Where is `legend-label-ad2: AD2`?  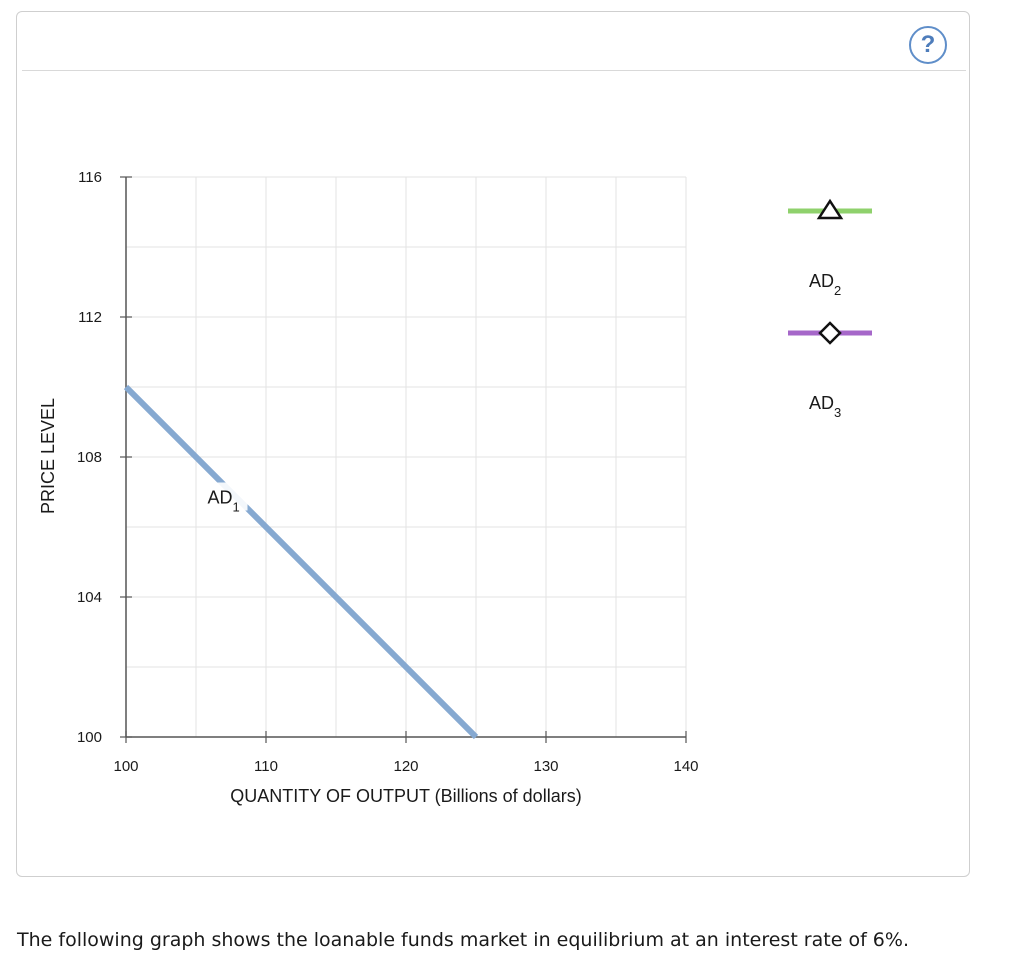
legend-label-ad2: AD2 is located at coordinates (825, 284).